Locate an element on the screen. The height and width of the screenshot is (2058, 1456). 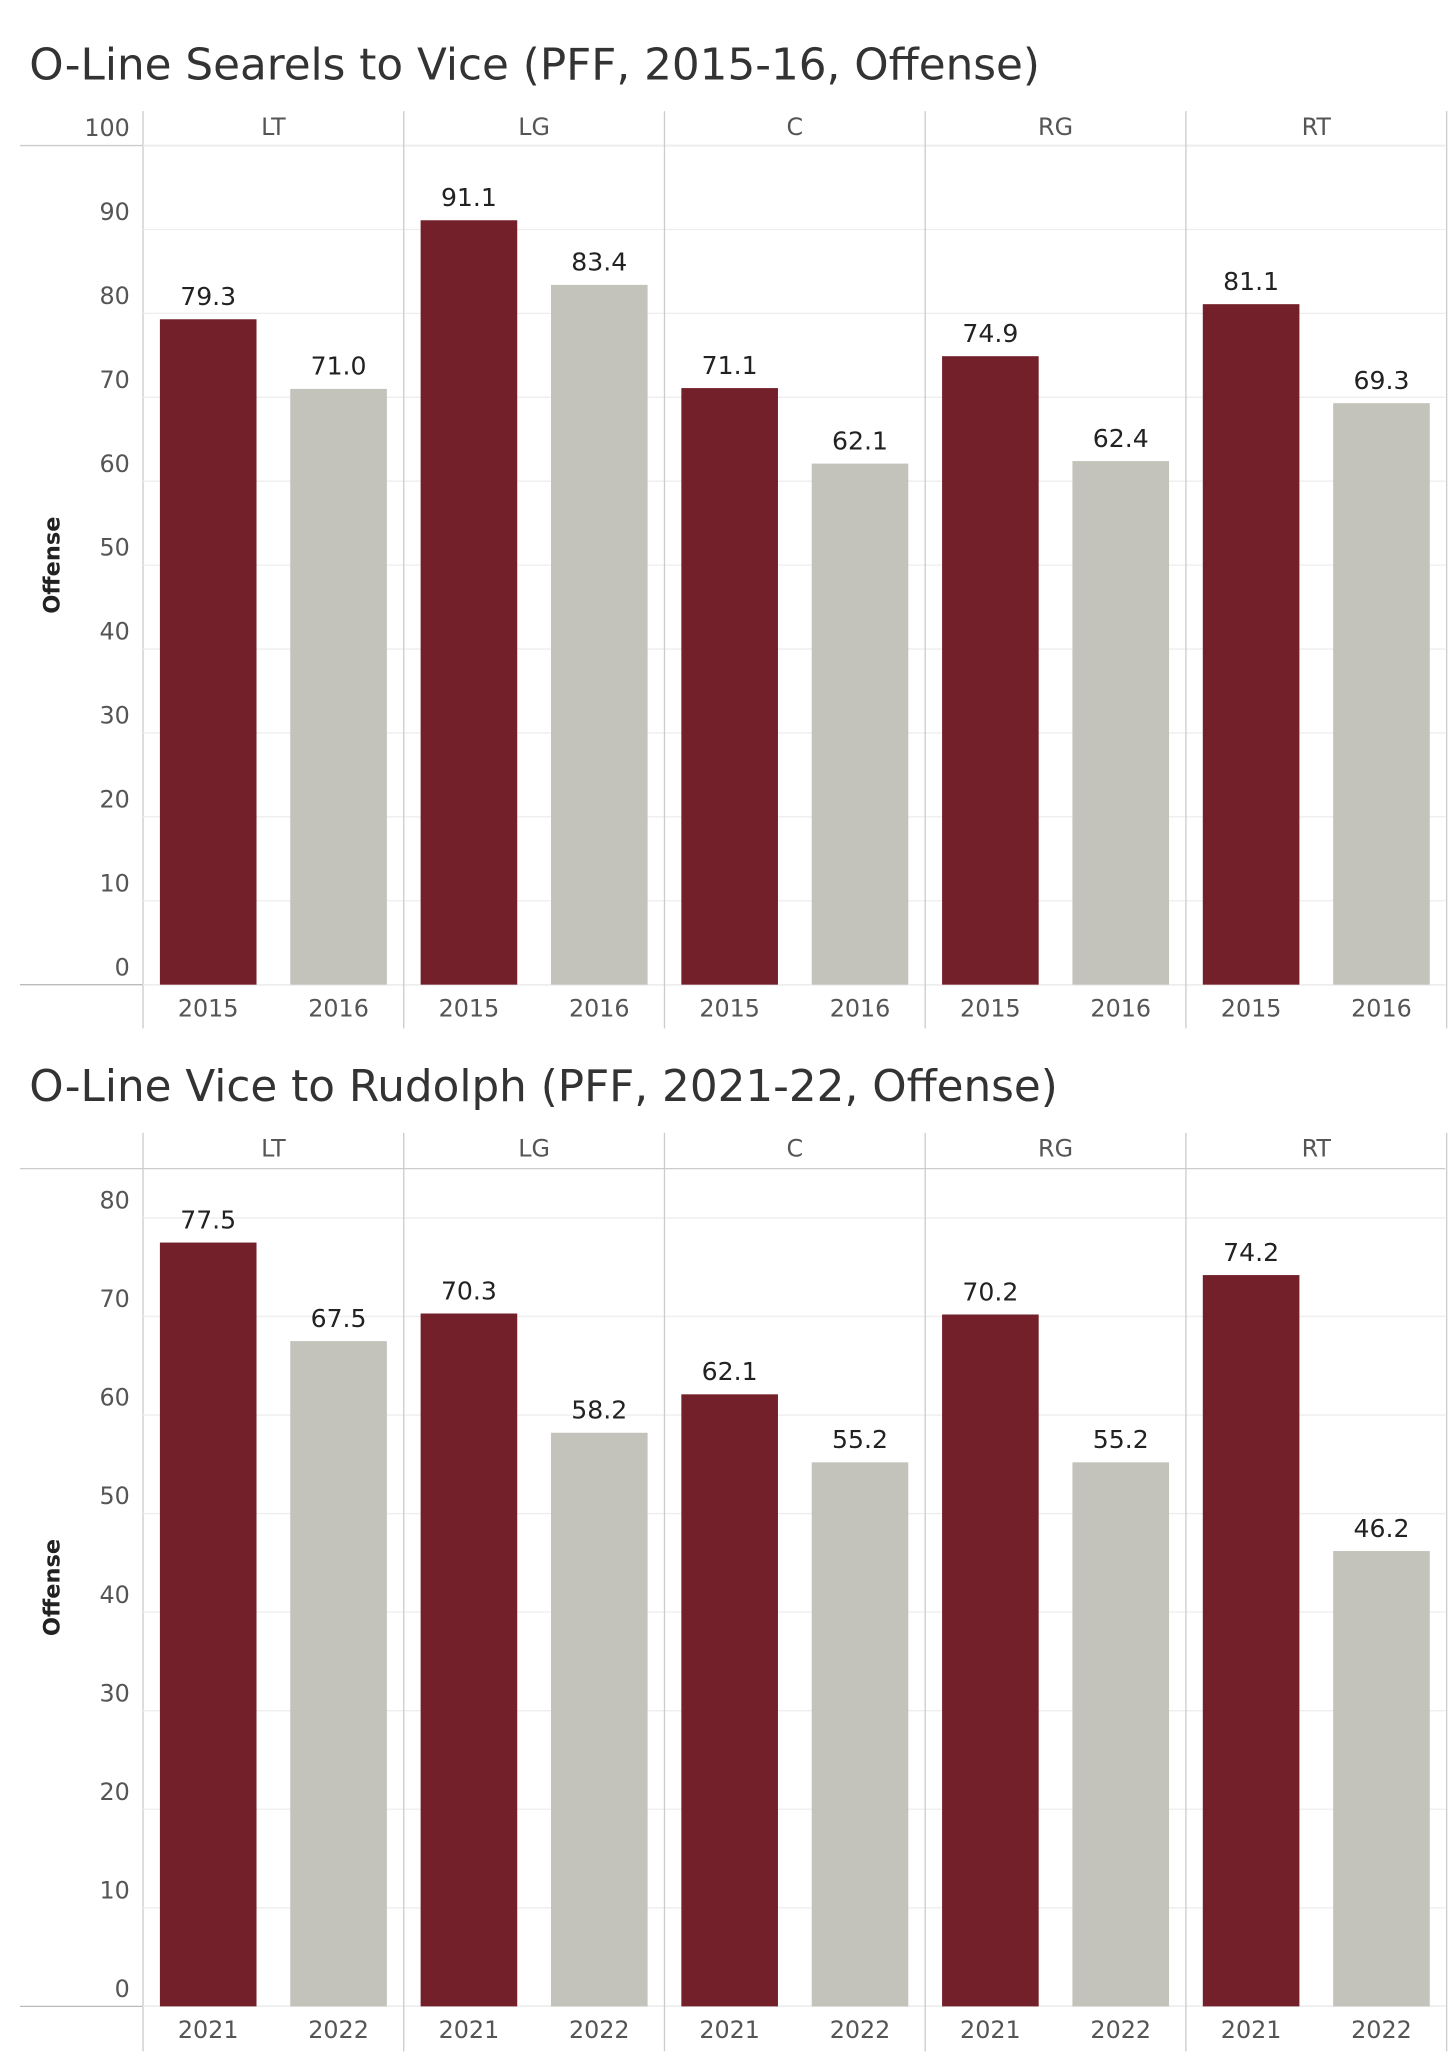
y-tick-label: 90 is located at coordinates (114, 212).